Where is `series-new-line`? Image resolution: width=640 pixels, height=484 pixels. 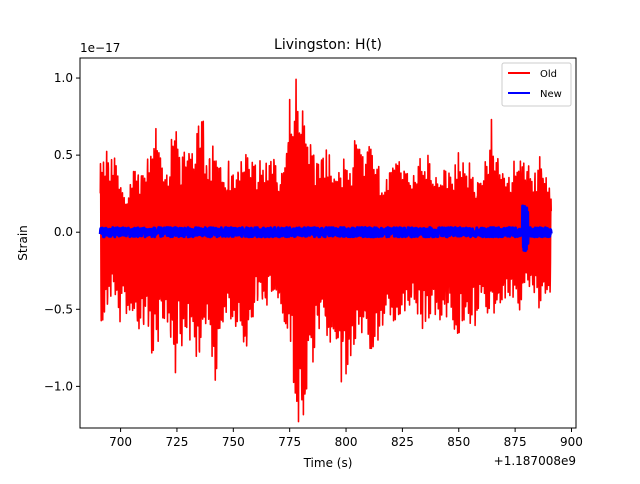
series-new-line is located at coordinates (325, 228).